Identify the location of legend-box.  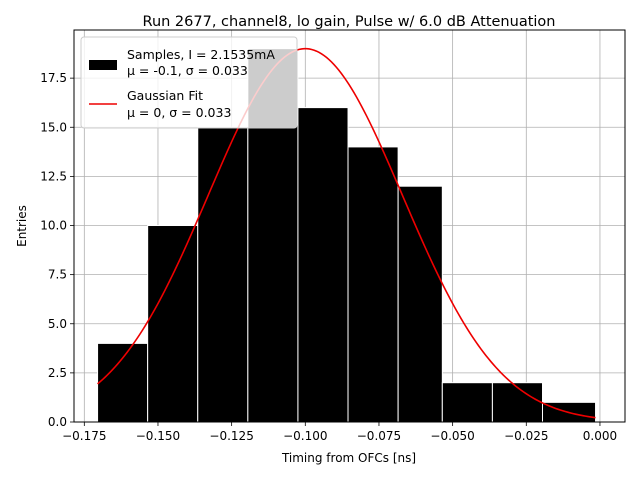
(189, 82).